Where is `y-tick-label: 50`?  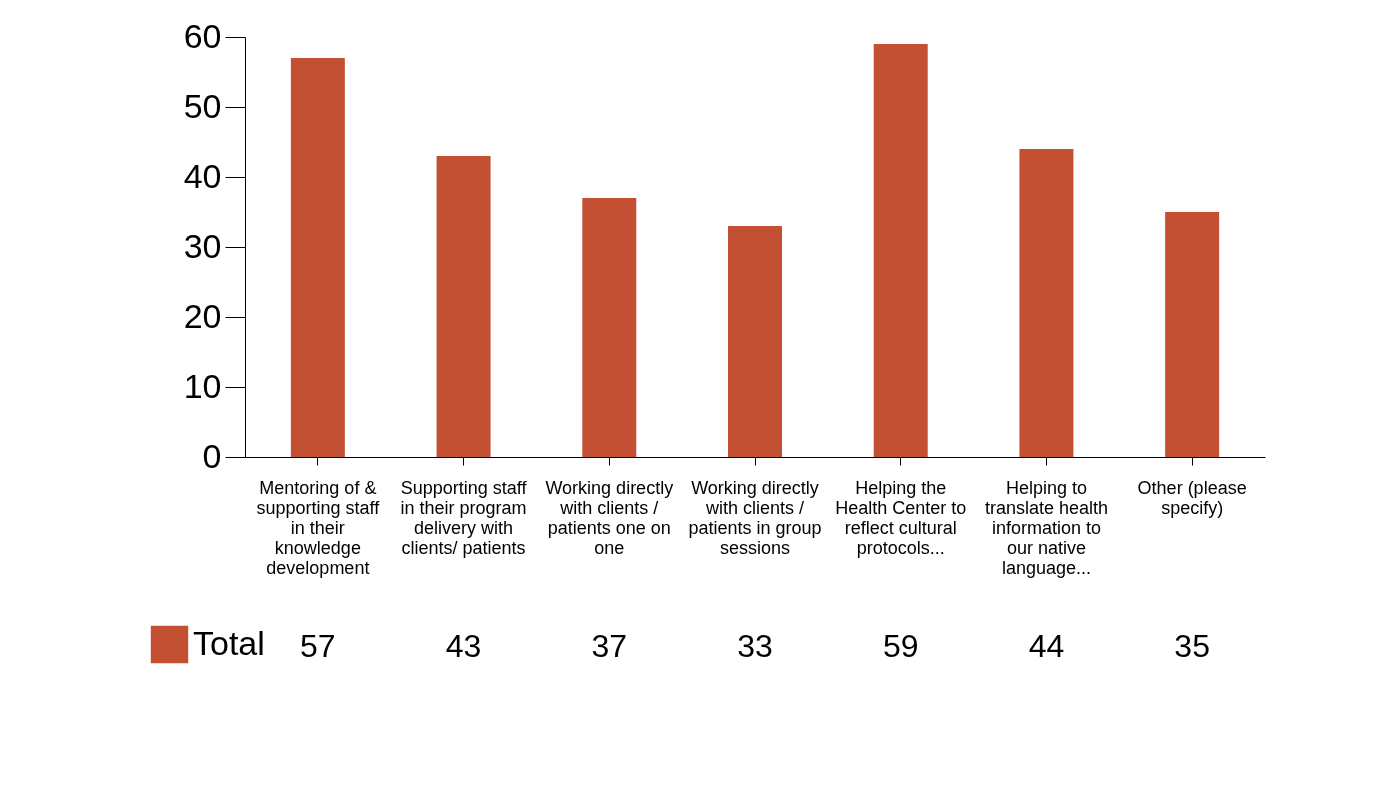
y-tick-label: 50 is located at coordinates (202, 105).